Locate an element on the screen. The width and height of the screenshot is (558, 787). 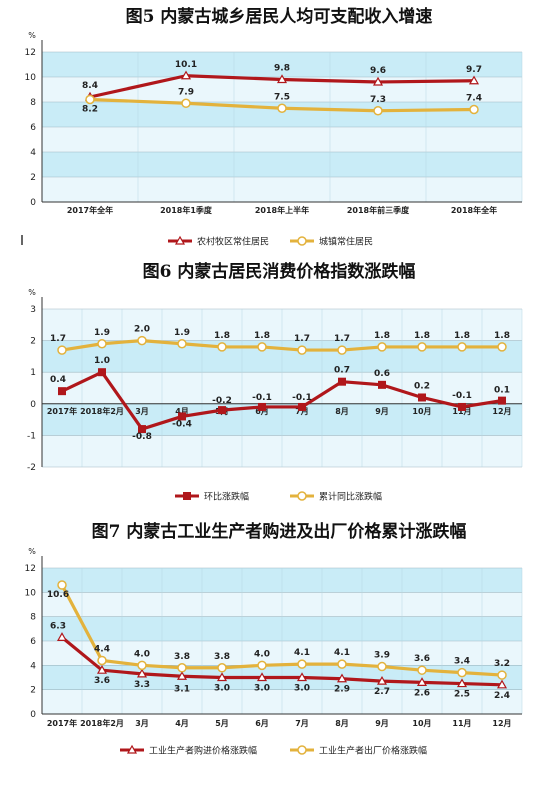
data-label: -0.8 is located at coordinates (142, 437).